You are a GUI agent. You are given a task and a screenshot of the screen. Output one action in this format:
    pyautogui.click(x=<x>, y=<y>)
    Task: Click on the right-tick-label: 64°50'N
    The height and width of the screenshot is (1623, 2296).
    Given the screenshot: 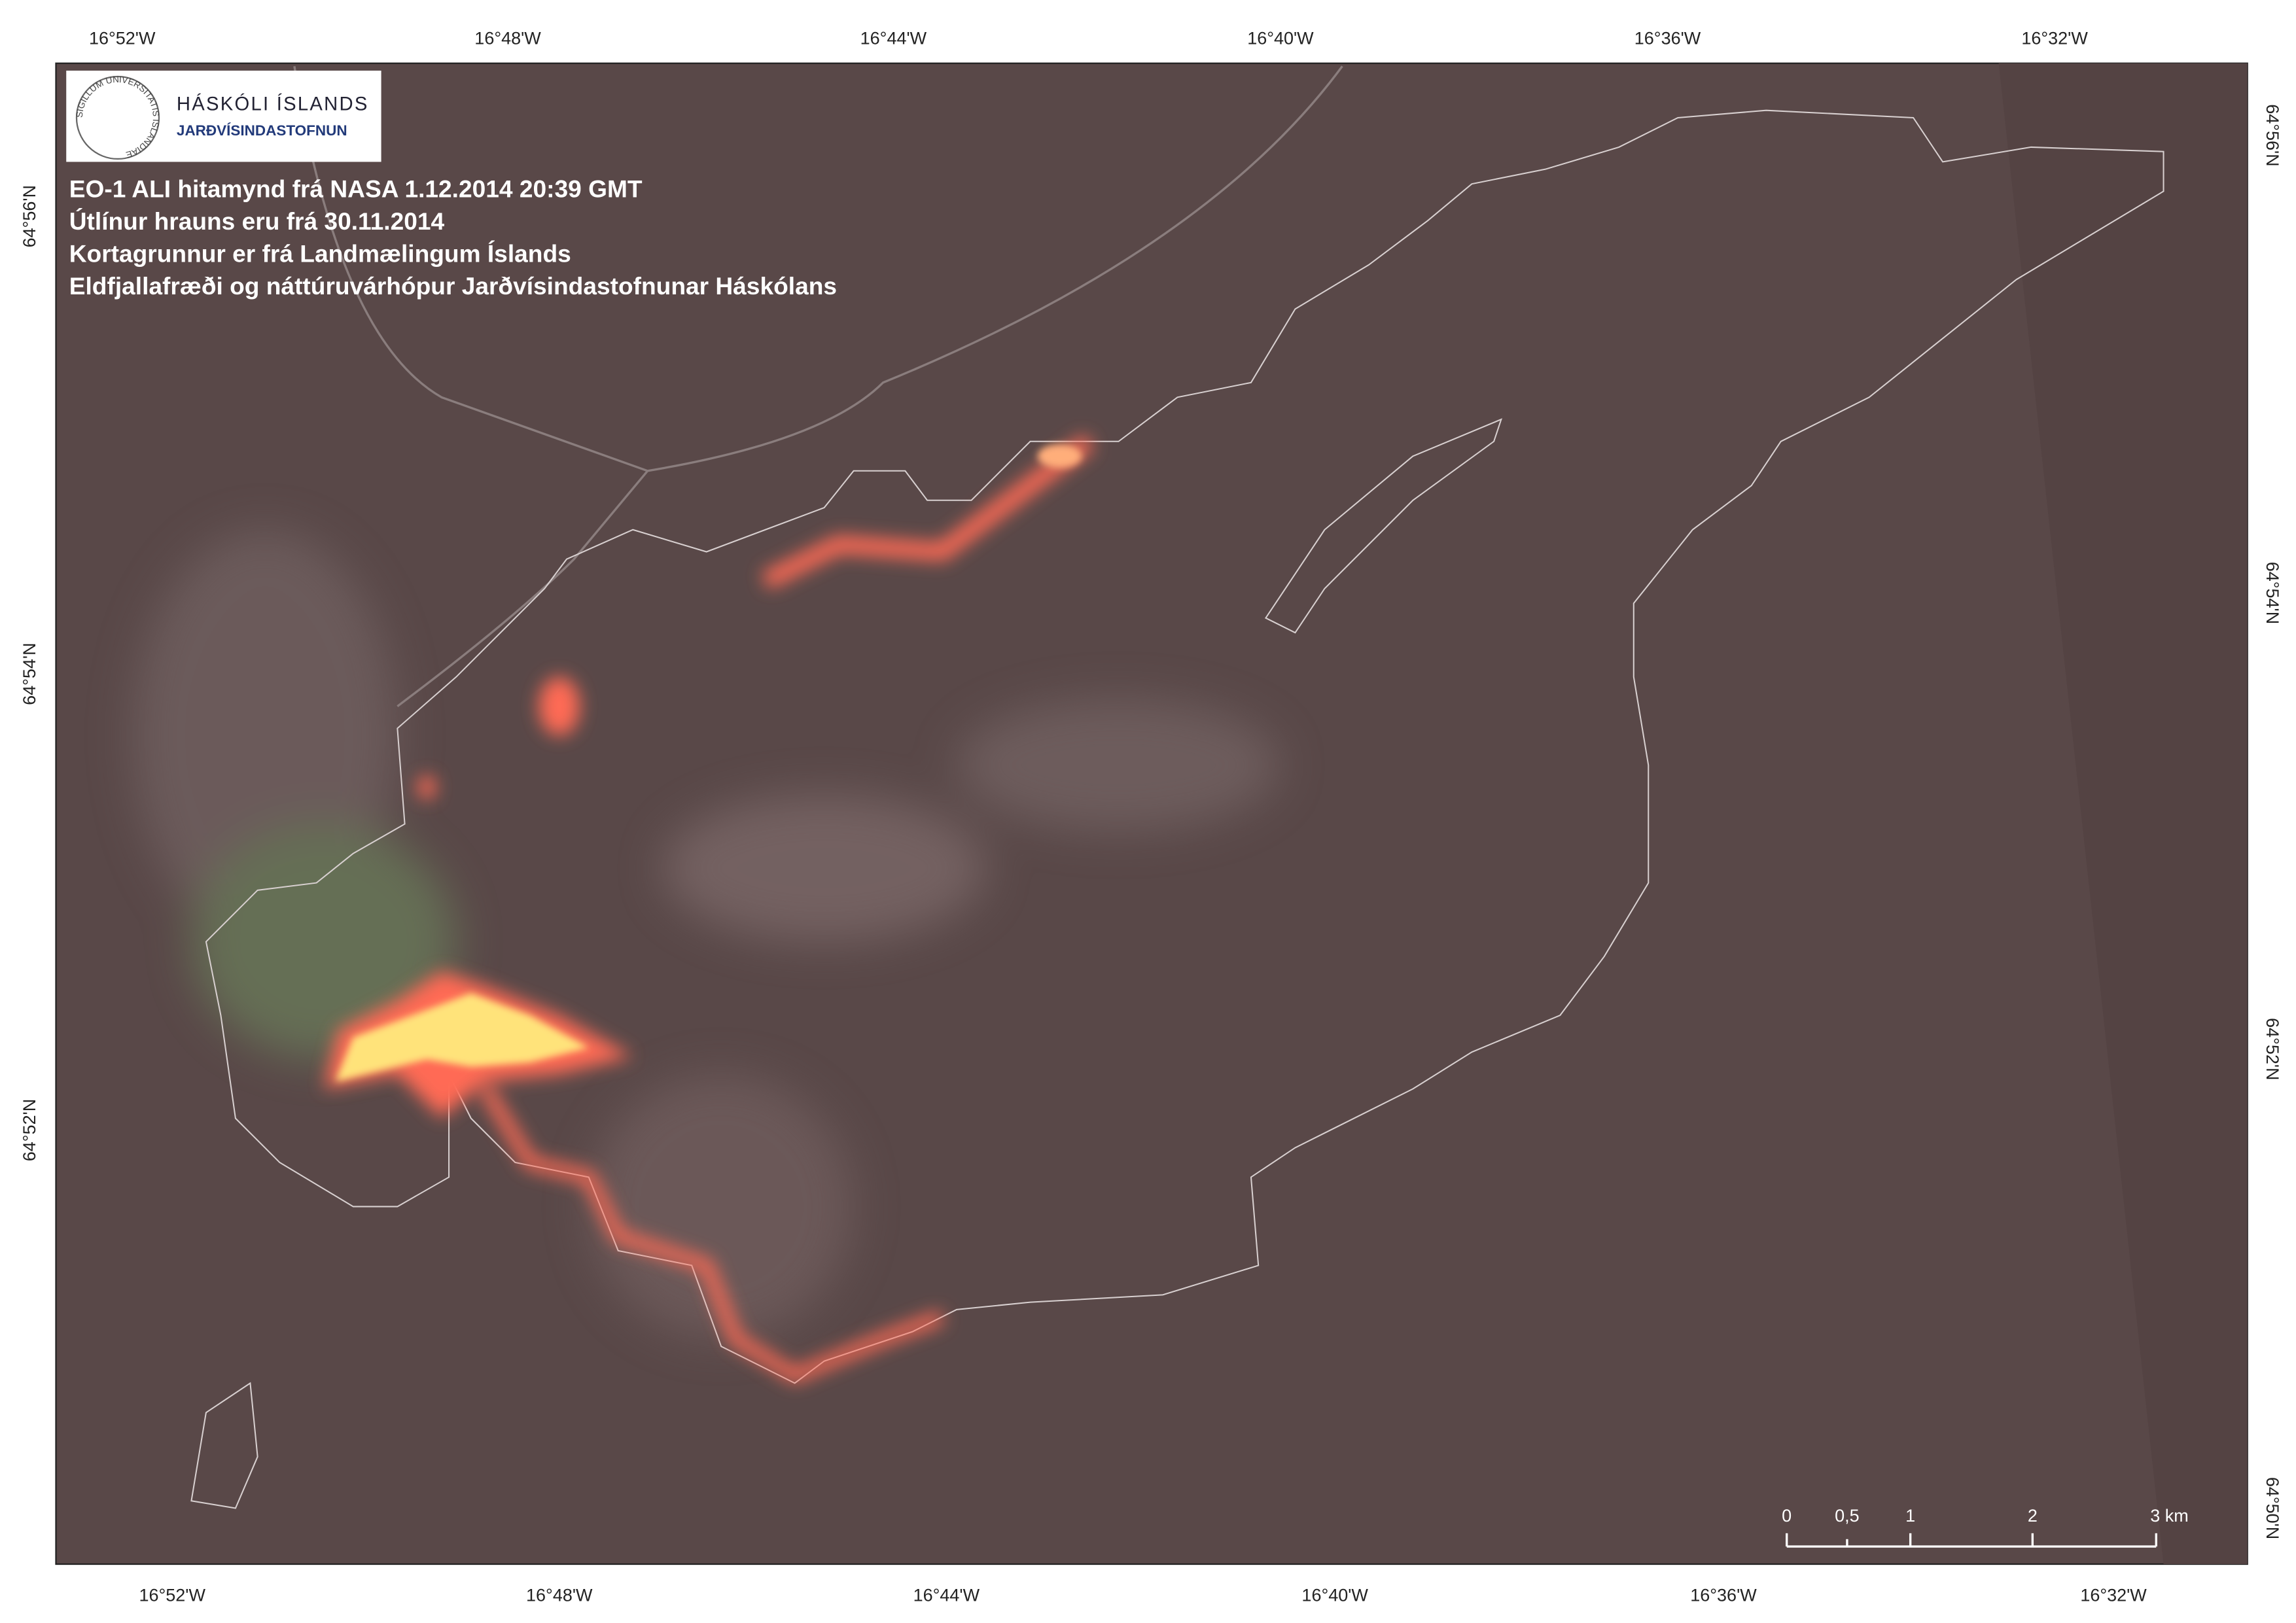 What is the action you would take?
    pyautogui.click(x=2273, y=1508)
    